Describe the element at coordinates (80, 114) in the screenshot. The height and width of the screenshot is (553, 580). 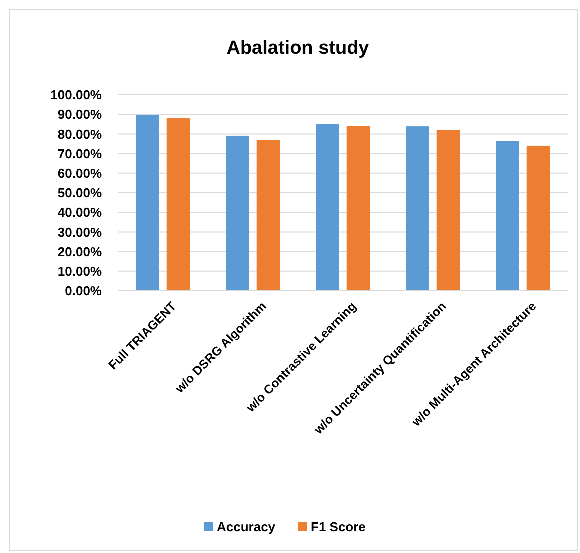
I see `y-tick-label: 90.00%` at that location.